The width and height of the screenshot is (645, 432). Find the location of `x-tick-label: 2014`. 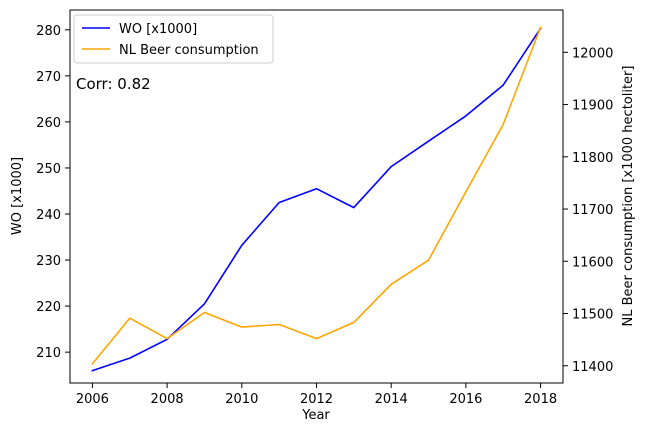

x-tick-label: 2014 is located at coordinates (391, 399).